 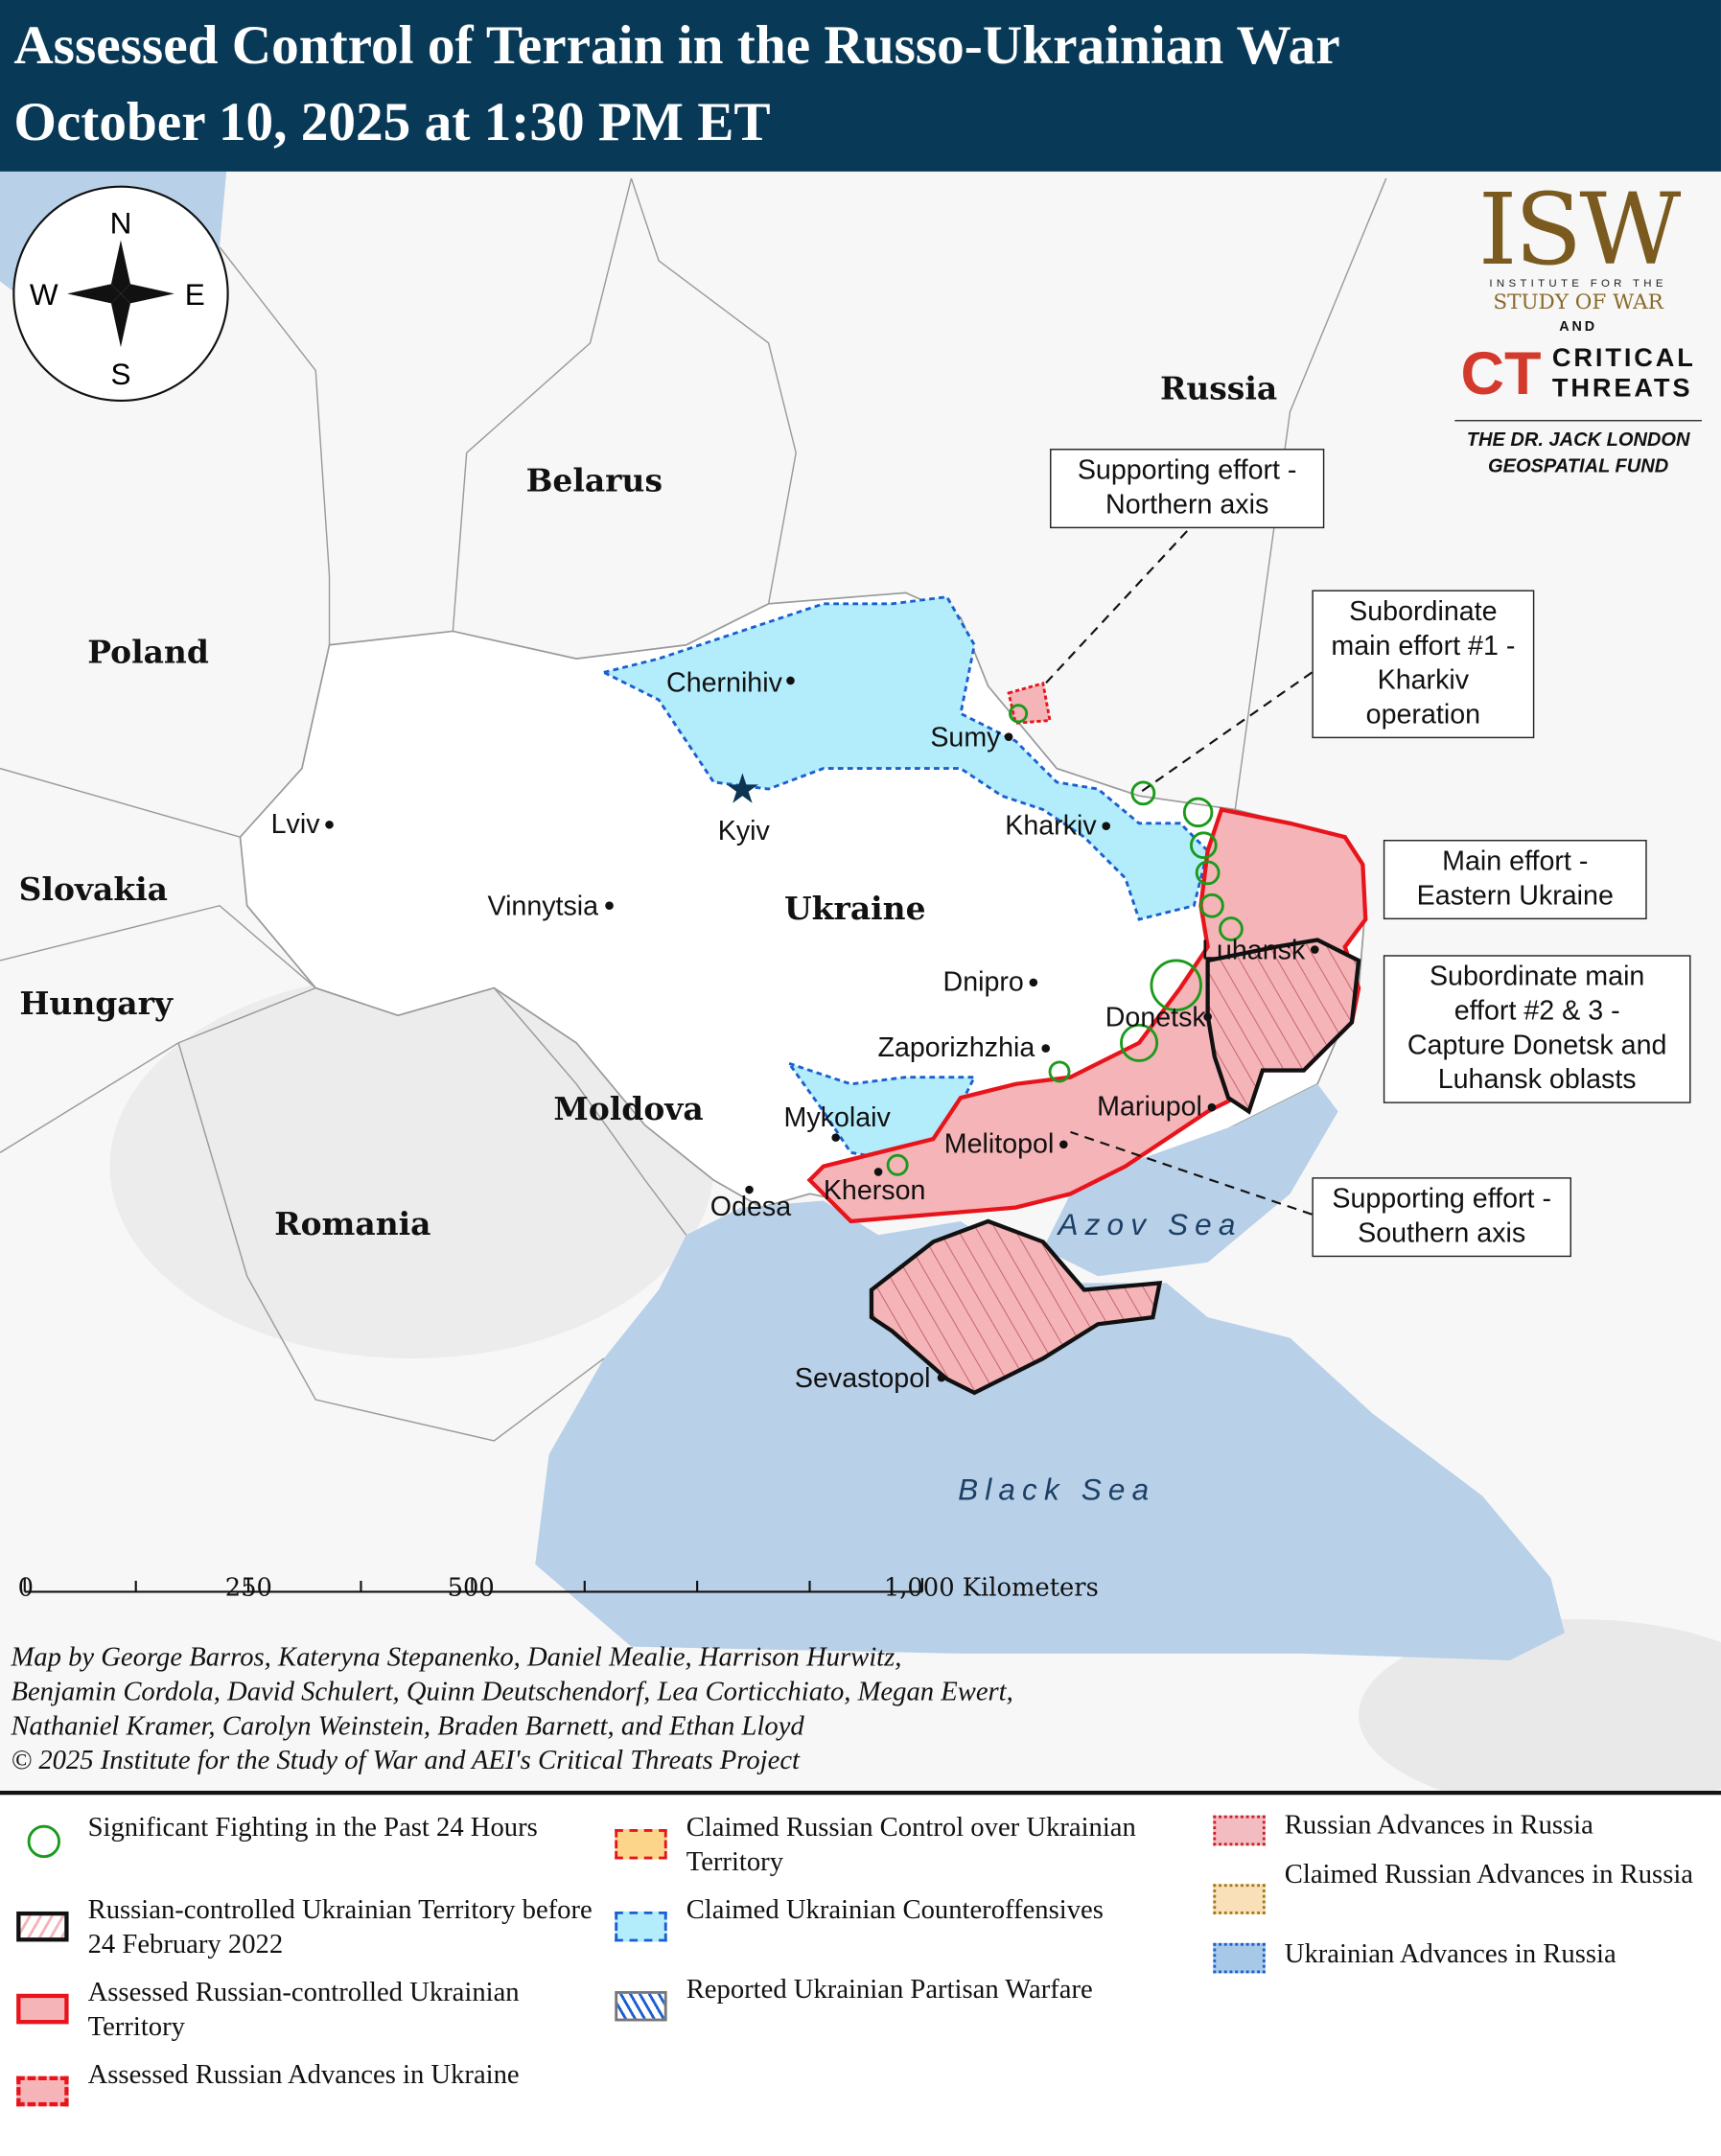 What do you see at coordinates (956, 1047) in the screenshot?
I see `city-zaporizhzhia: Zaporizhzhia` at bounding box center [956, 1047].